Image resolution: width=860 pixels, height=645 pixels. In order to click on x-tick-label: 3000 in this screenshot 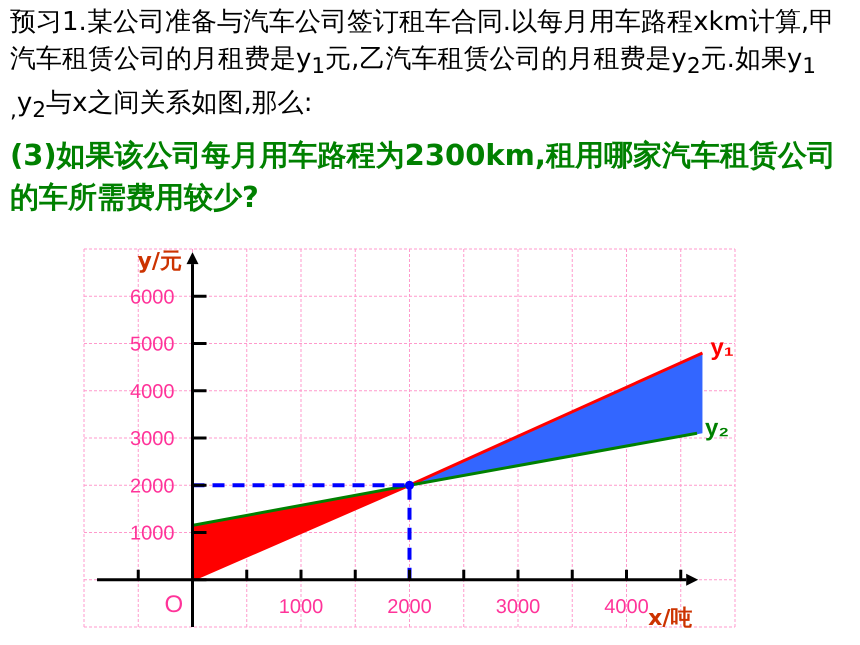, I will do `click(518, 607)`.